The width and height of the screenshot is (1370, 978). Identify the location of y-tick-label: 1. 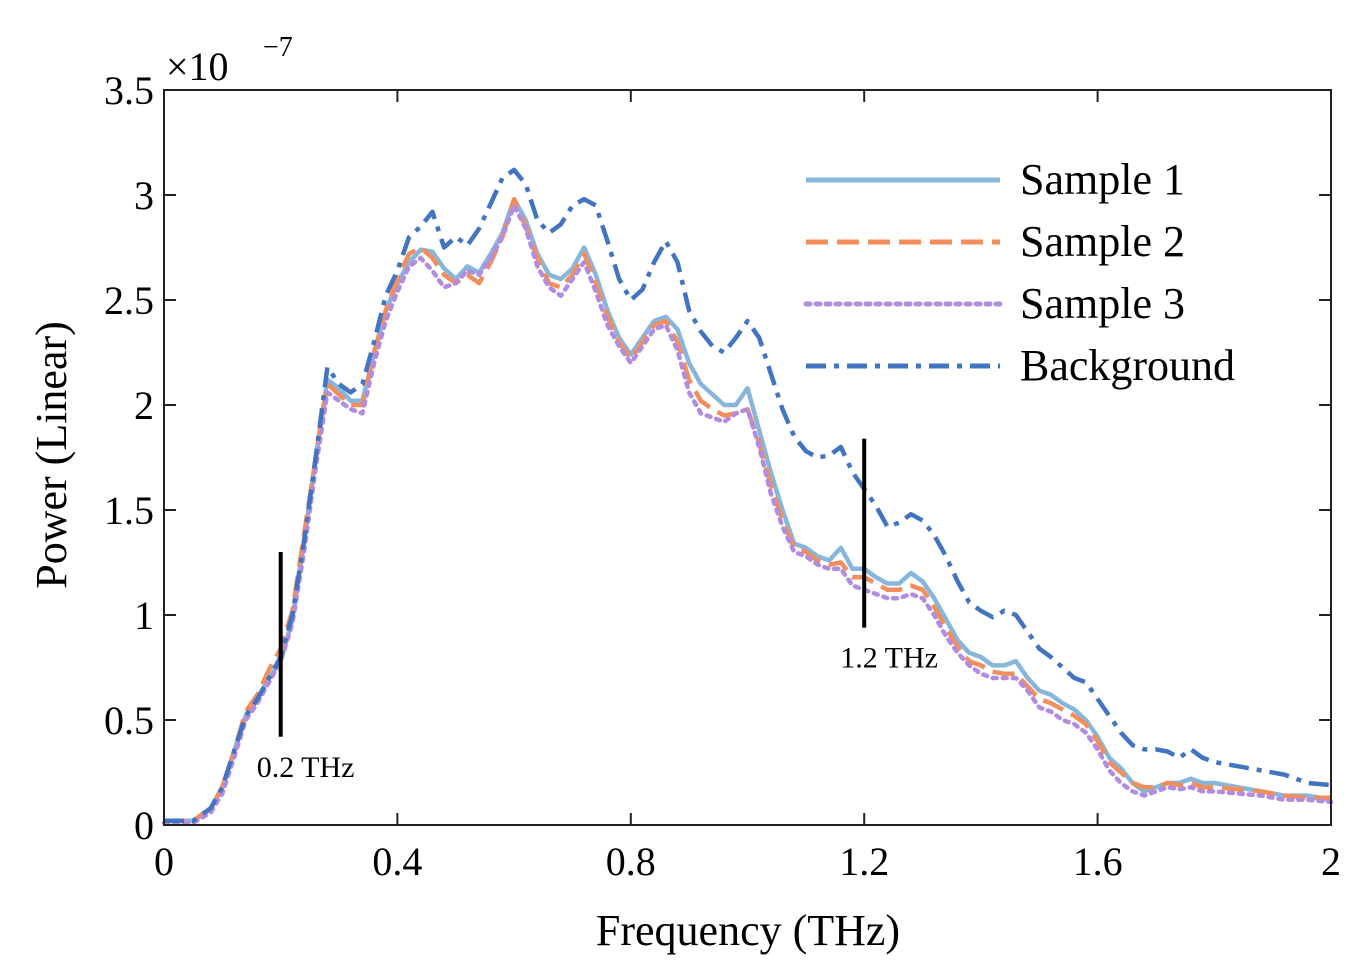
(144, 615).